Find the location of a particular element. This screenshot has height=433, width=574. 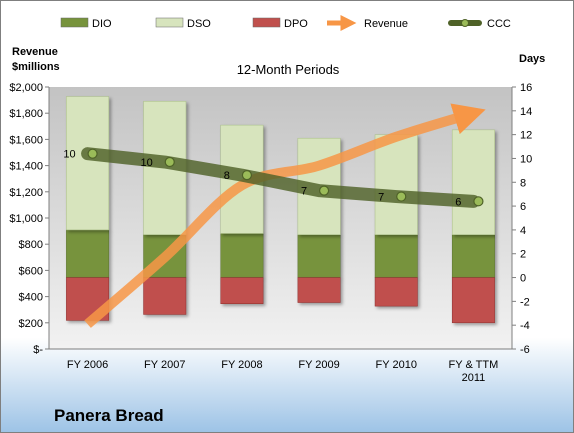

right-tick-label: 2 is located at coordinates (523, 255).